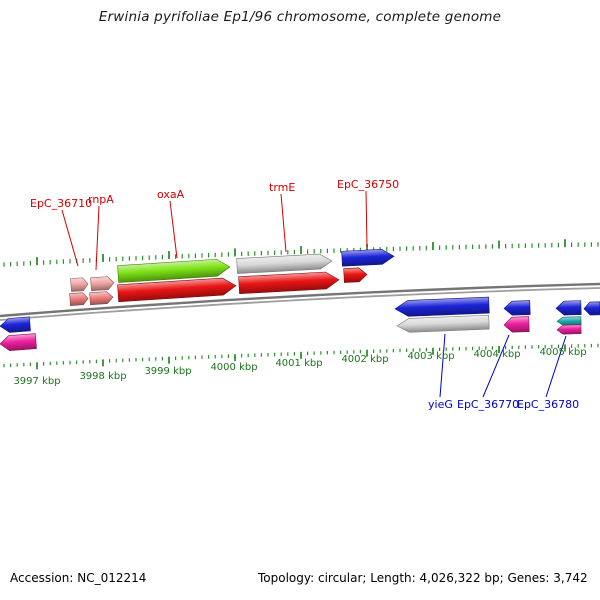 The width and height of the screenshot is (600, 600). What do you see at coordinates (364, 359) in the screenshot?
I see `ruler-label: 4002 kbp` at bounding box center [364, 359].